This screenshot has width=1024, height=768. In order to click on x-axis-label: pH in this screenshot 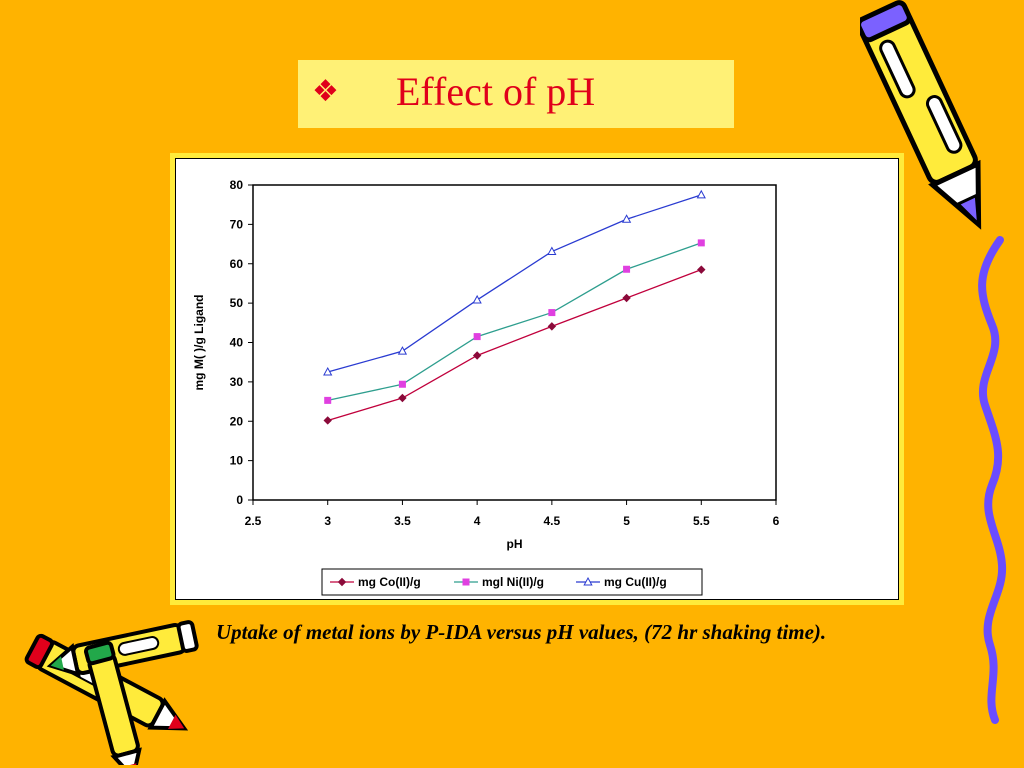, I will do `click(515, 544)`.